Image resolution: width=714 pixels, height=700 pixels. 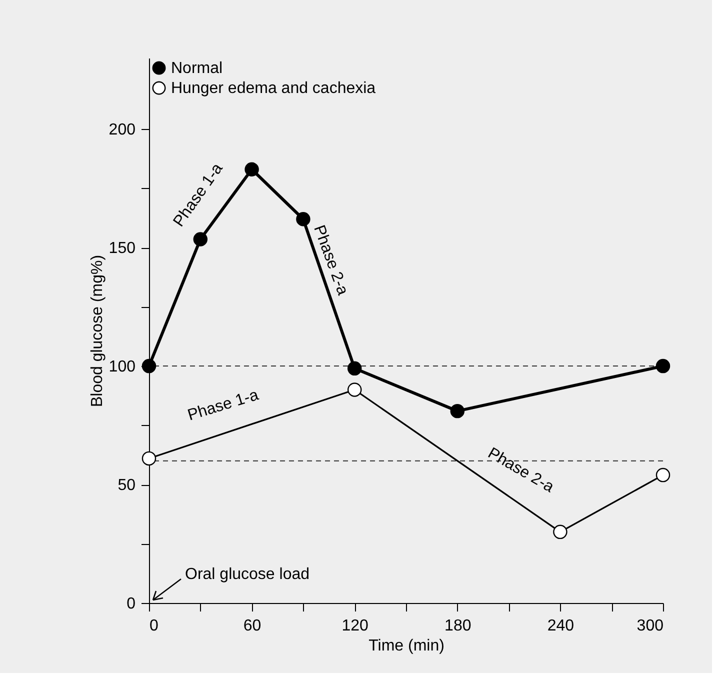 What do you see at coordinates (331, 260) in the screenshot?
I see `annotation: Phase 2-a` at bounding box center [331, 260].